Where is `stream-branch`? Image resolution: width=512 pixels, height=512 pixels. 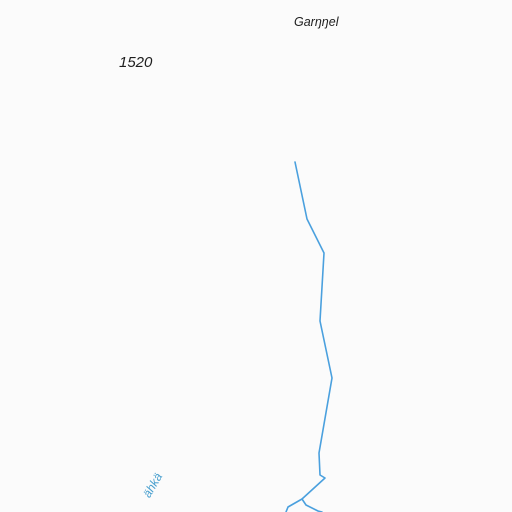 stream-branch is located at coordinates (312, 505).